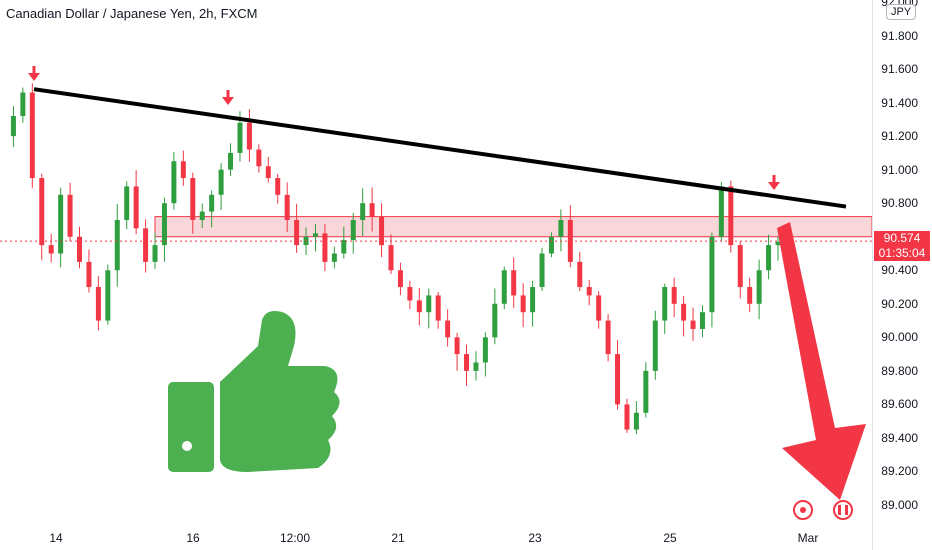  I want to click on x-tick-label: 16, so click(193, 538).